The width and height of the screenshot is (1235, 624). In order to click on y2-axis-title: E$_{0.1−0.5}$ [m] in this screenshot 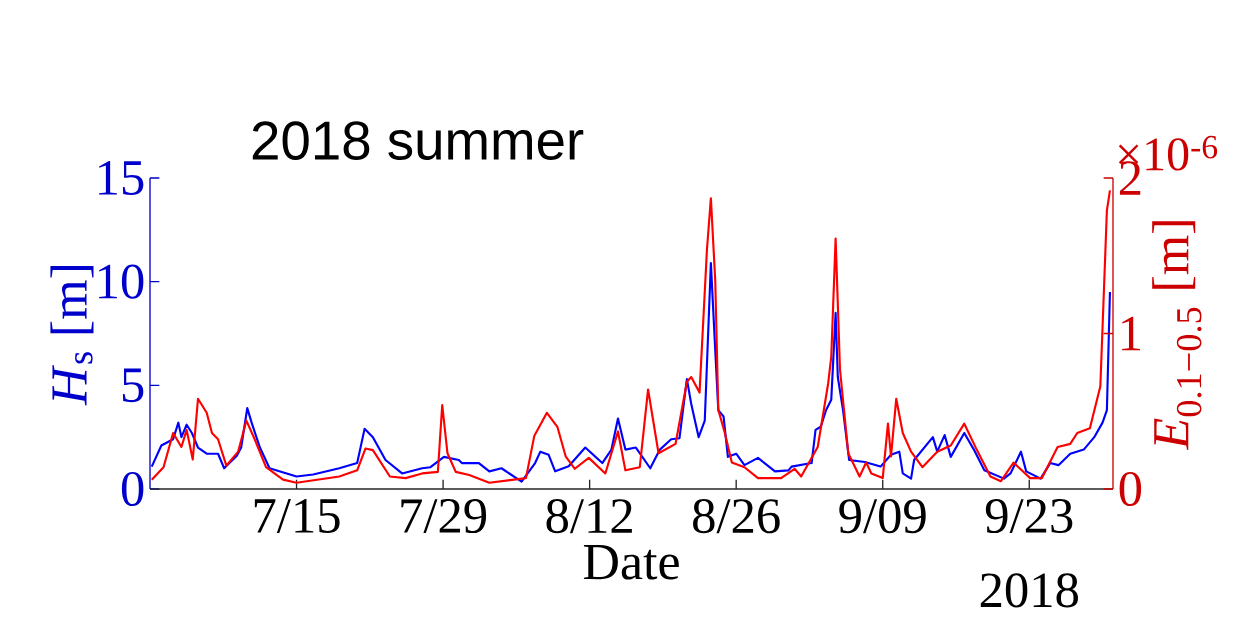, I will do `click(1177, 336)`.